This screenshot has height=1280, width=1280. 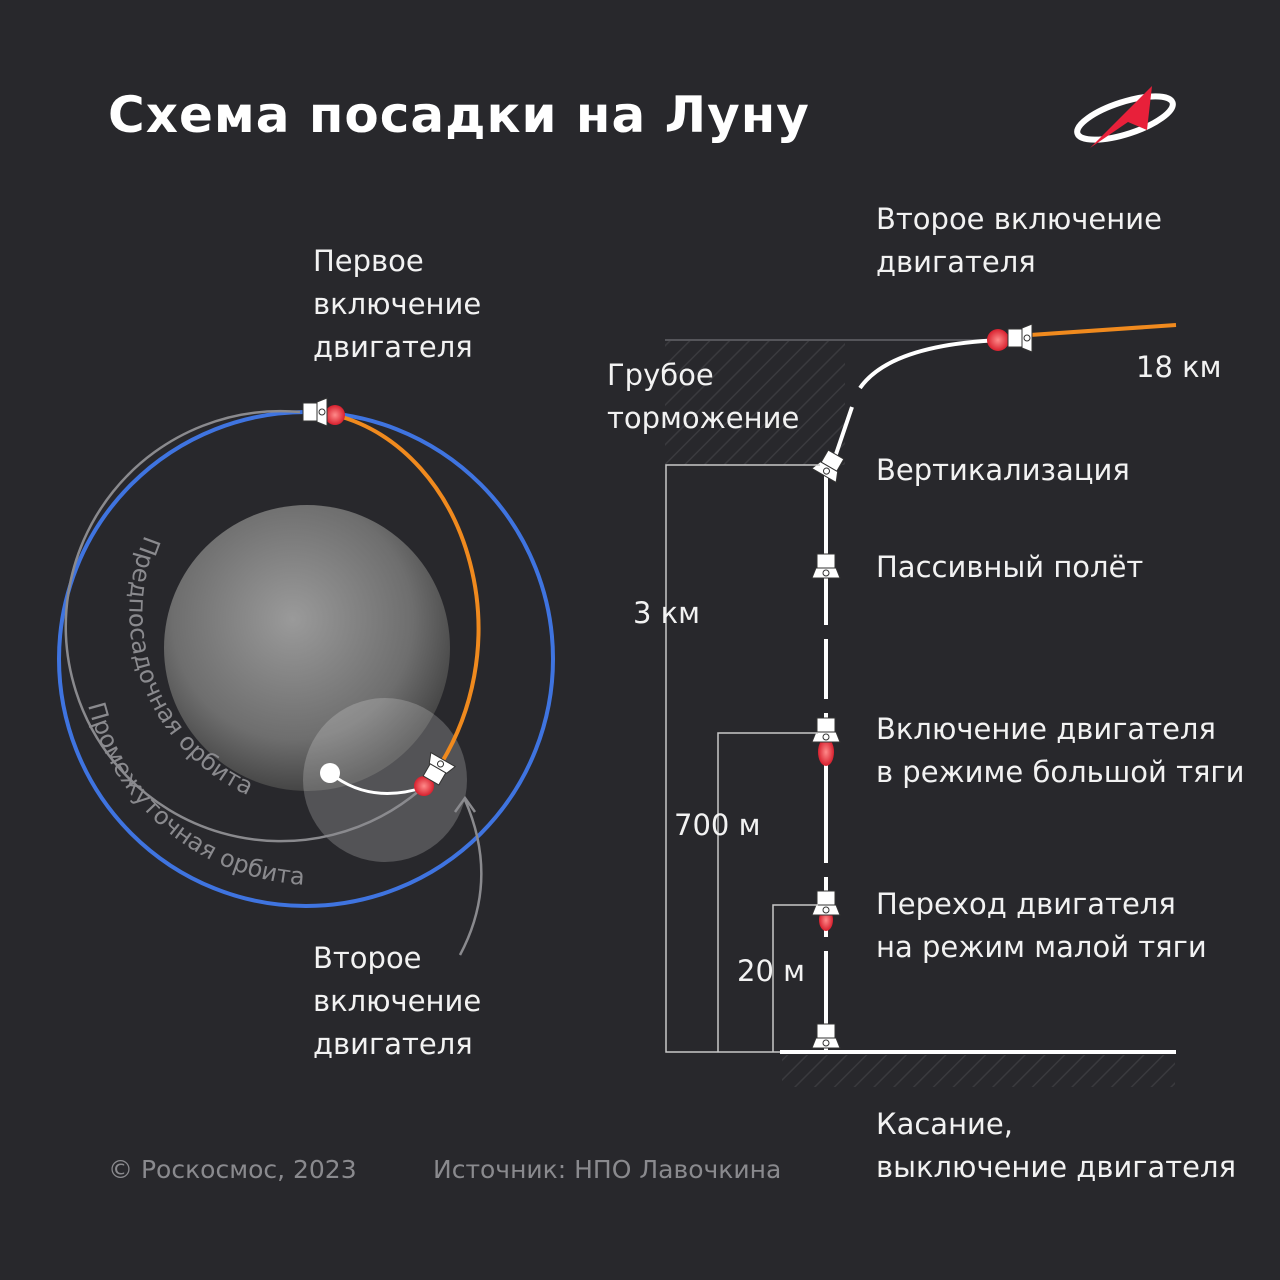 What do you see at coordinates (717, 825) in the screenshot?
I see `altitude-700m: 700 м` at bounding box center [717, 825].